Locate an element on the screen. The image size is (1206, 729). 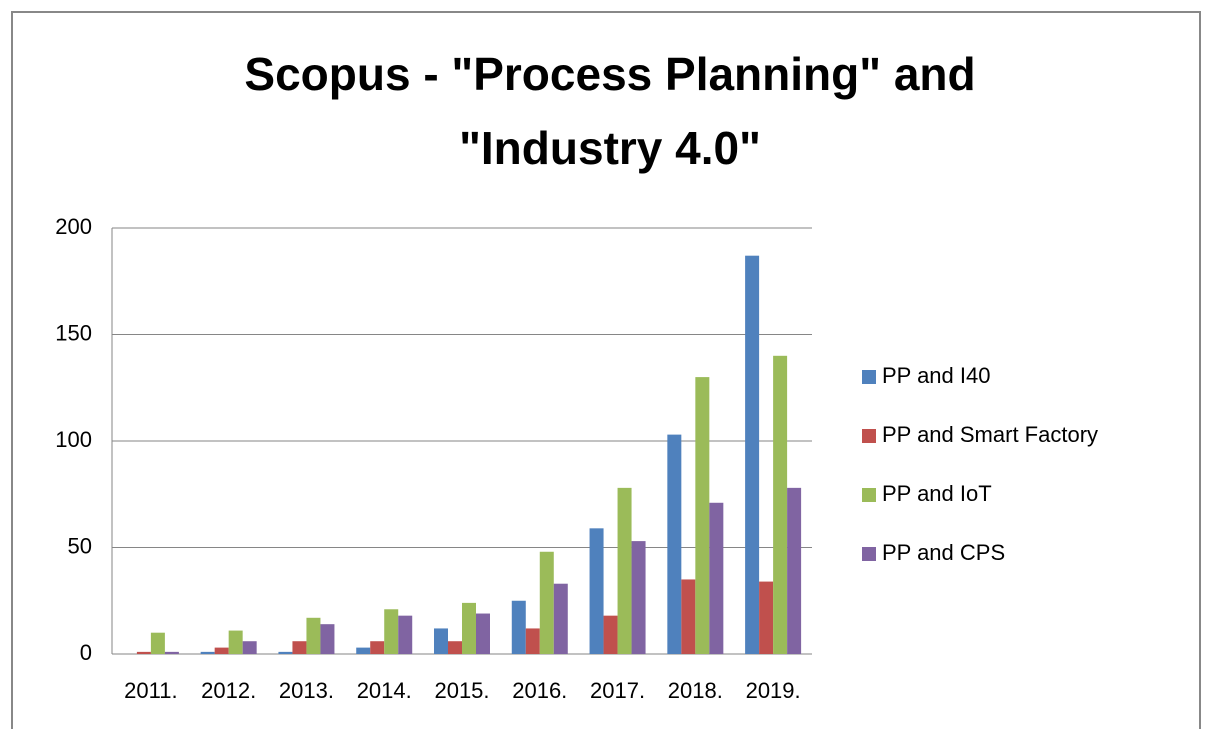
legend-label: PP and CPS is located at coordinates (943, 552).